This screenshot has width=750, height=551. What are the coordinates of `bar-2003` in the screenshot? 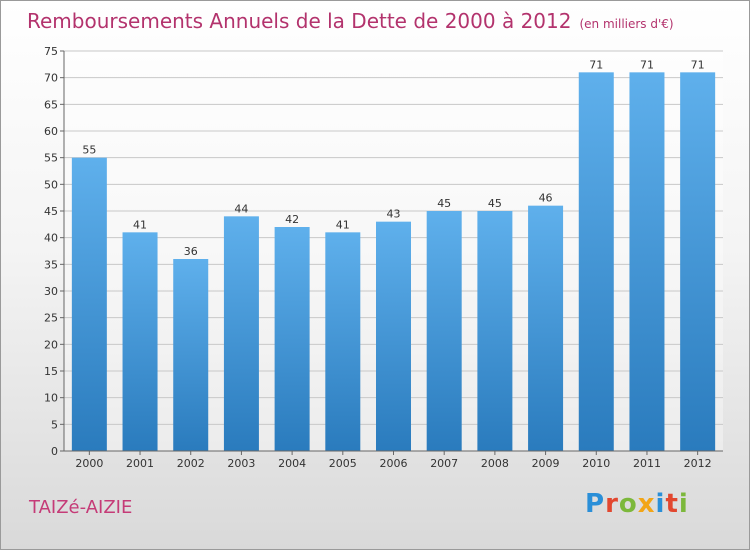 It's located at (241, 333).